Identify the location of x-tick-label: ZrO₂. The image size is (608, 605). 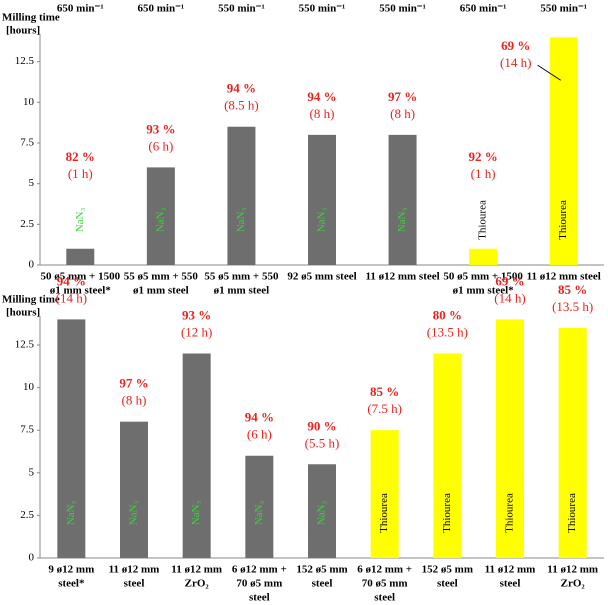
(197, 584).